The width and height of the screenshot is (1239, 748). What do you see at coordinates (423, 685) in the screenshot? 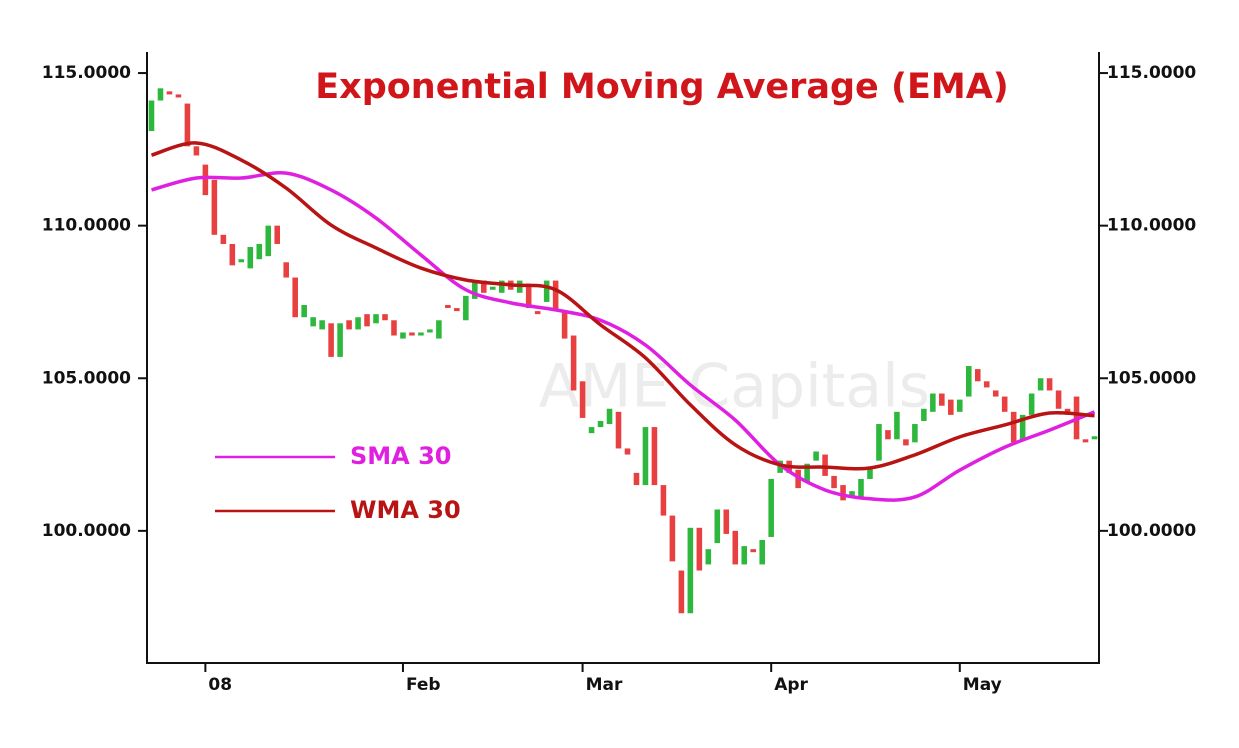
I see `x-tick-label: Feb` at bounding box center [423, 685].